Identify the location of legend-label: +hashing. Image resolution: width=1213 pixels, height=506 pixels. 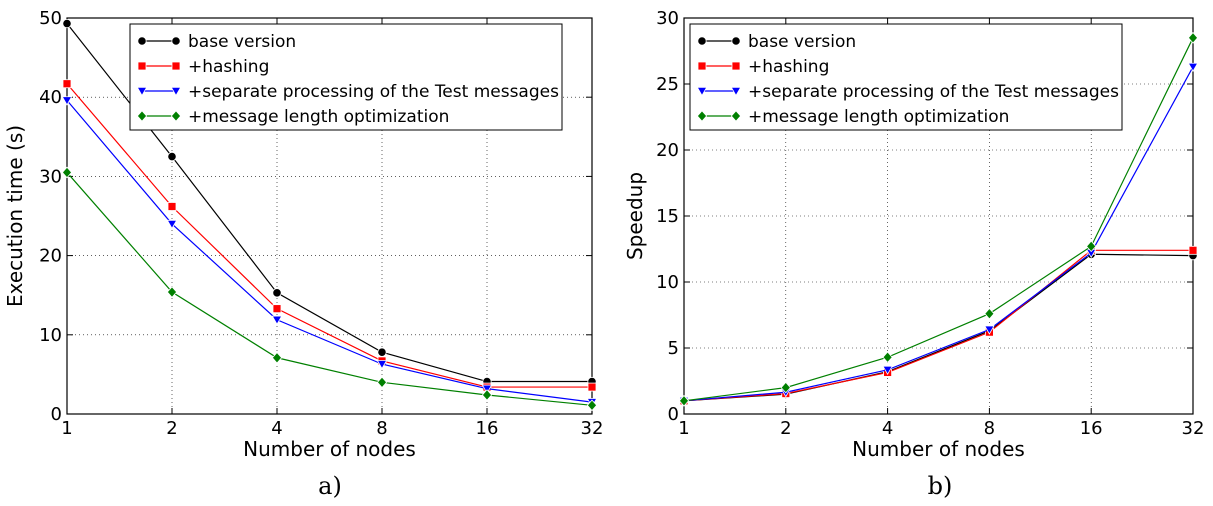
(788, 67).